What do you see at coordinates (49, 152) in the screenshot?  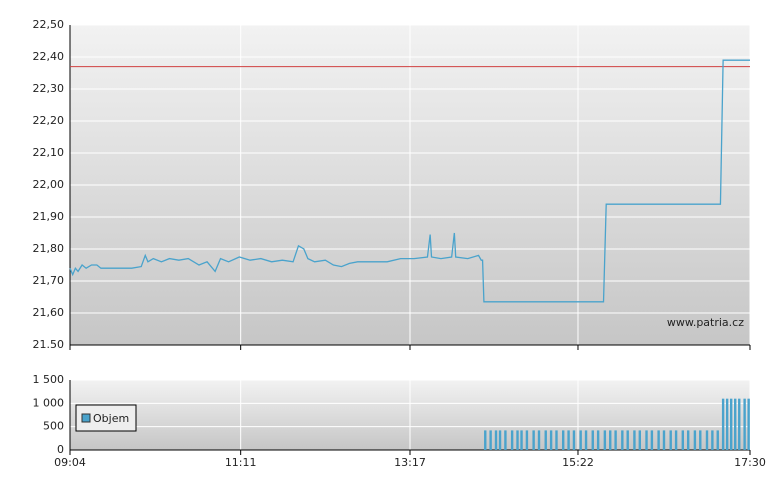 I see `y-tick-label: 22,10` at bounding box center [49, 152].